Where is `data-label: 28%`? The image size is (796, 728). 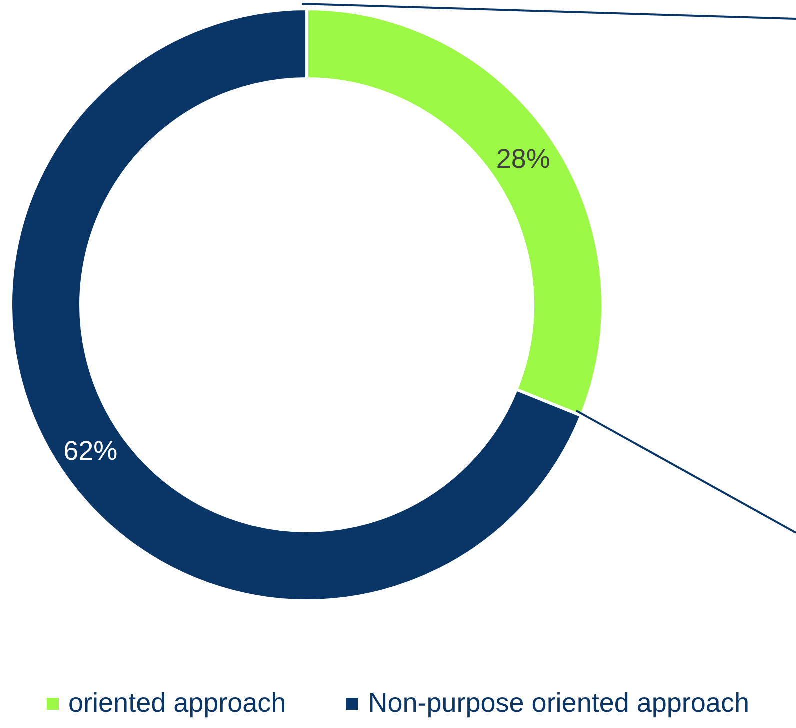
data-label: 28% is located at coordinates (523, 159).